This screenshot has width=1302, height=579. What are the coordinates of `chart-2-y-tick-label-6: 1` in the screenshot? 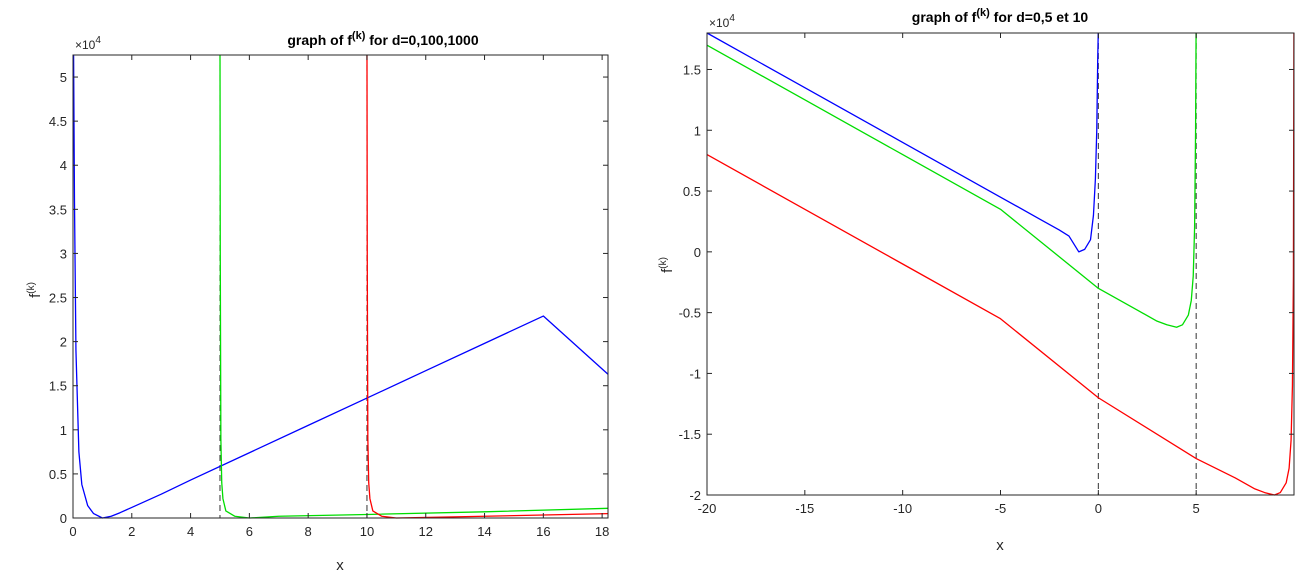 It's located at (697, 130).